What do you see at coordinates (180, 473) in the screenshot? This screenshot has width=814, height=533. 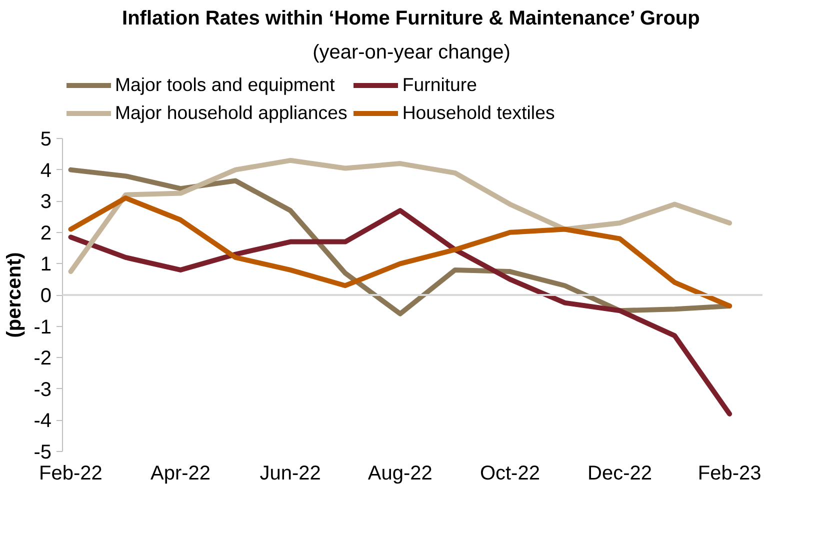 I see `x-tick-label: Apr-22` at bounding box center [180, 473].